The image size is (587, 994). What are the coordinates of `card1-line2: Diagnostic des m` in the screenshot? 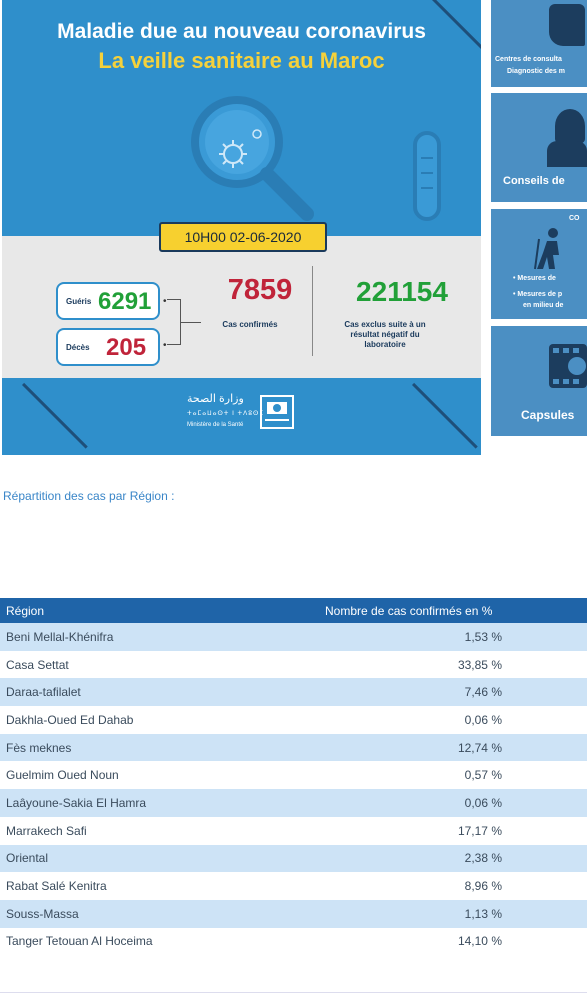 It's located at (536, 71).